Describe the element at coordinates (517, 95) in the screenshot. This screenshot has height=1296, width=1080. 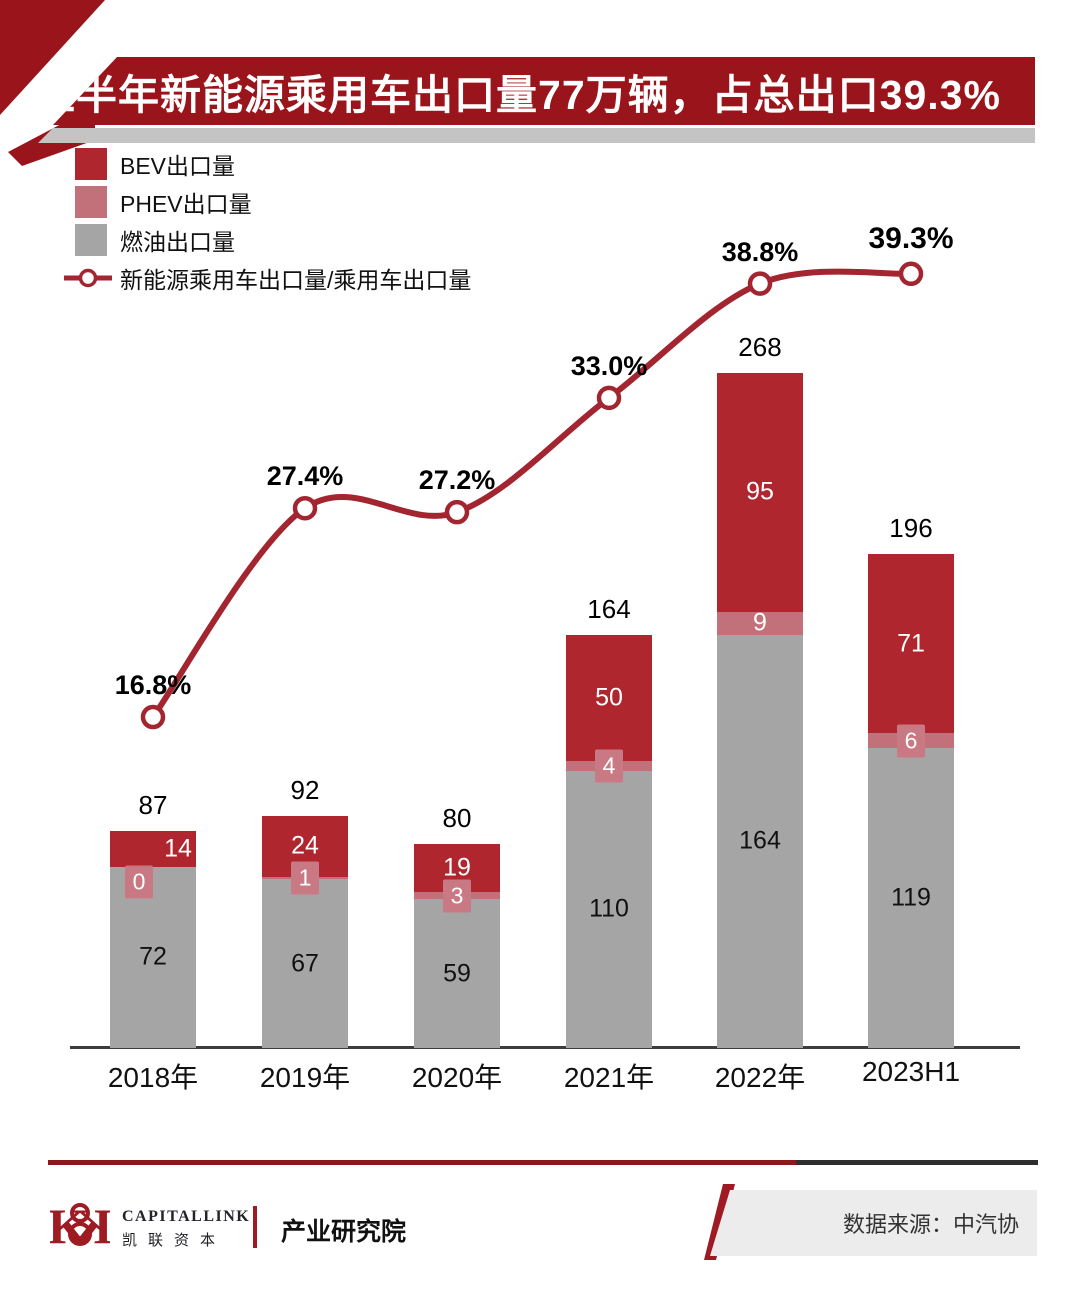
I see `page-title: 上半年新能源乘用车出口量77万辆，占总出口39.3%` at that location.